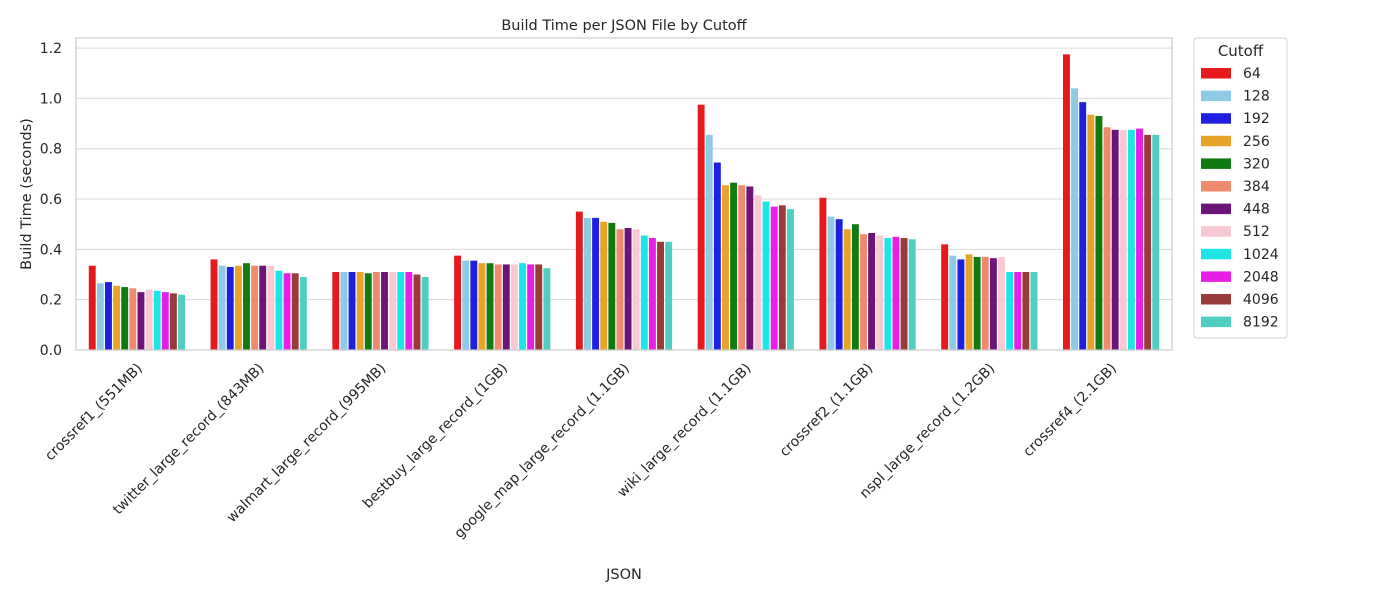 The height and width of the screenshot is (600, 1400). I want to click on x-tick-label: crossref1_(551MB), so click(94, 413).